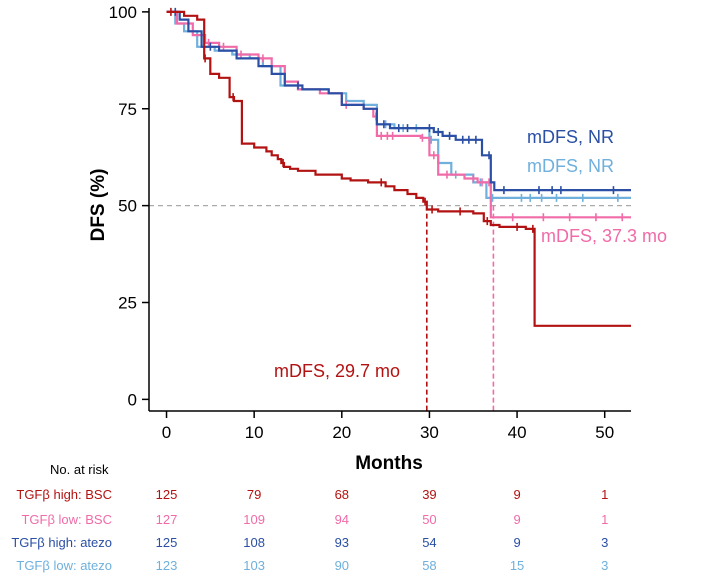  Describe the element at coordinates (127, 109) in the screenshot. I see `y-tick-label: 75` at that location.